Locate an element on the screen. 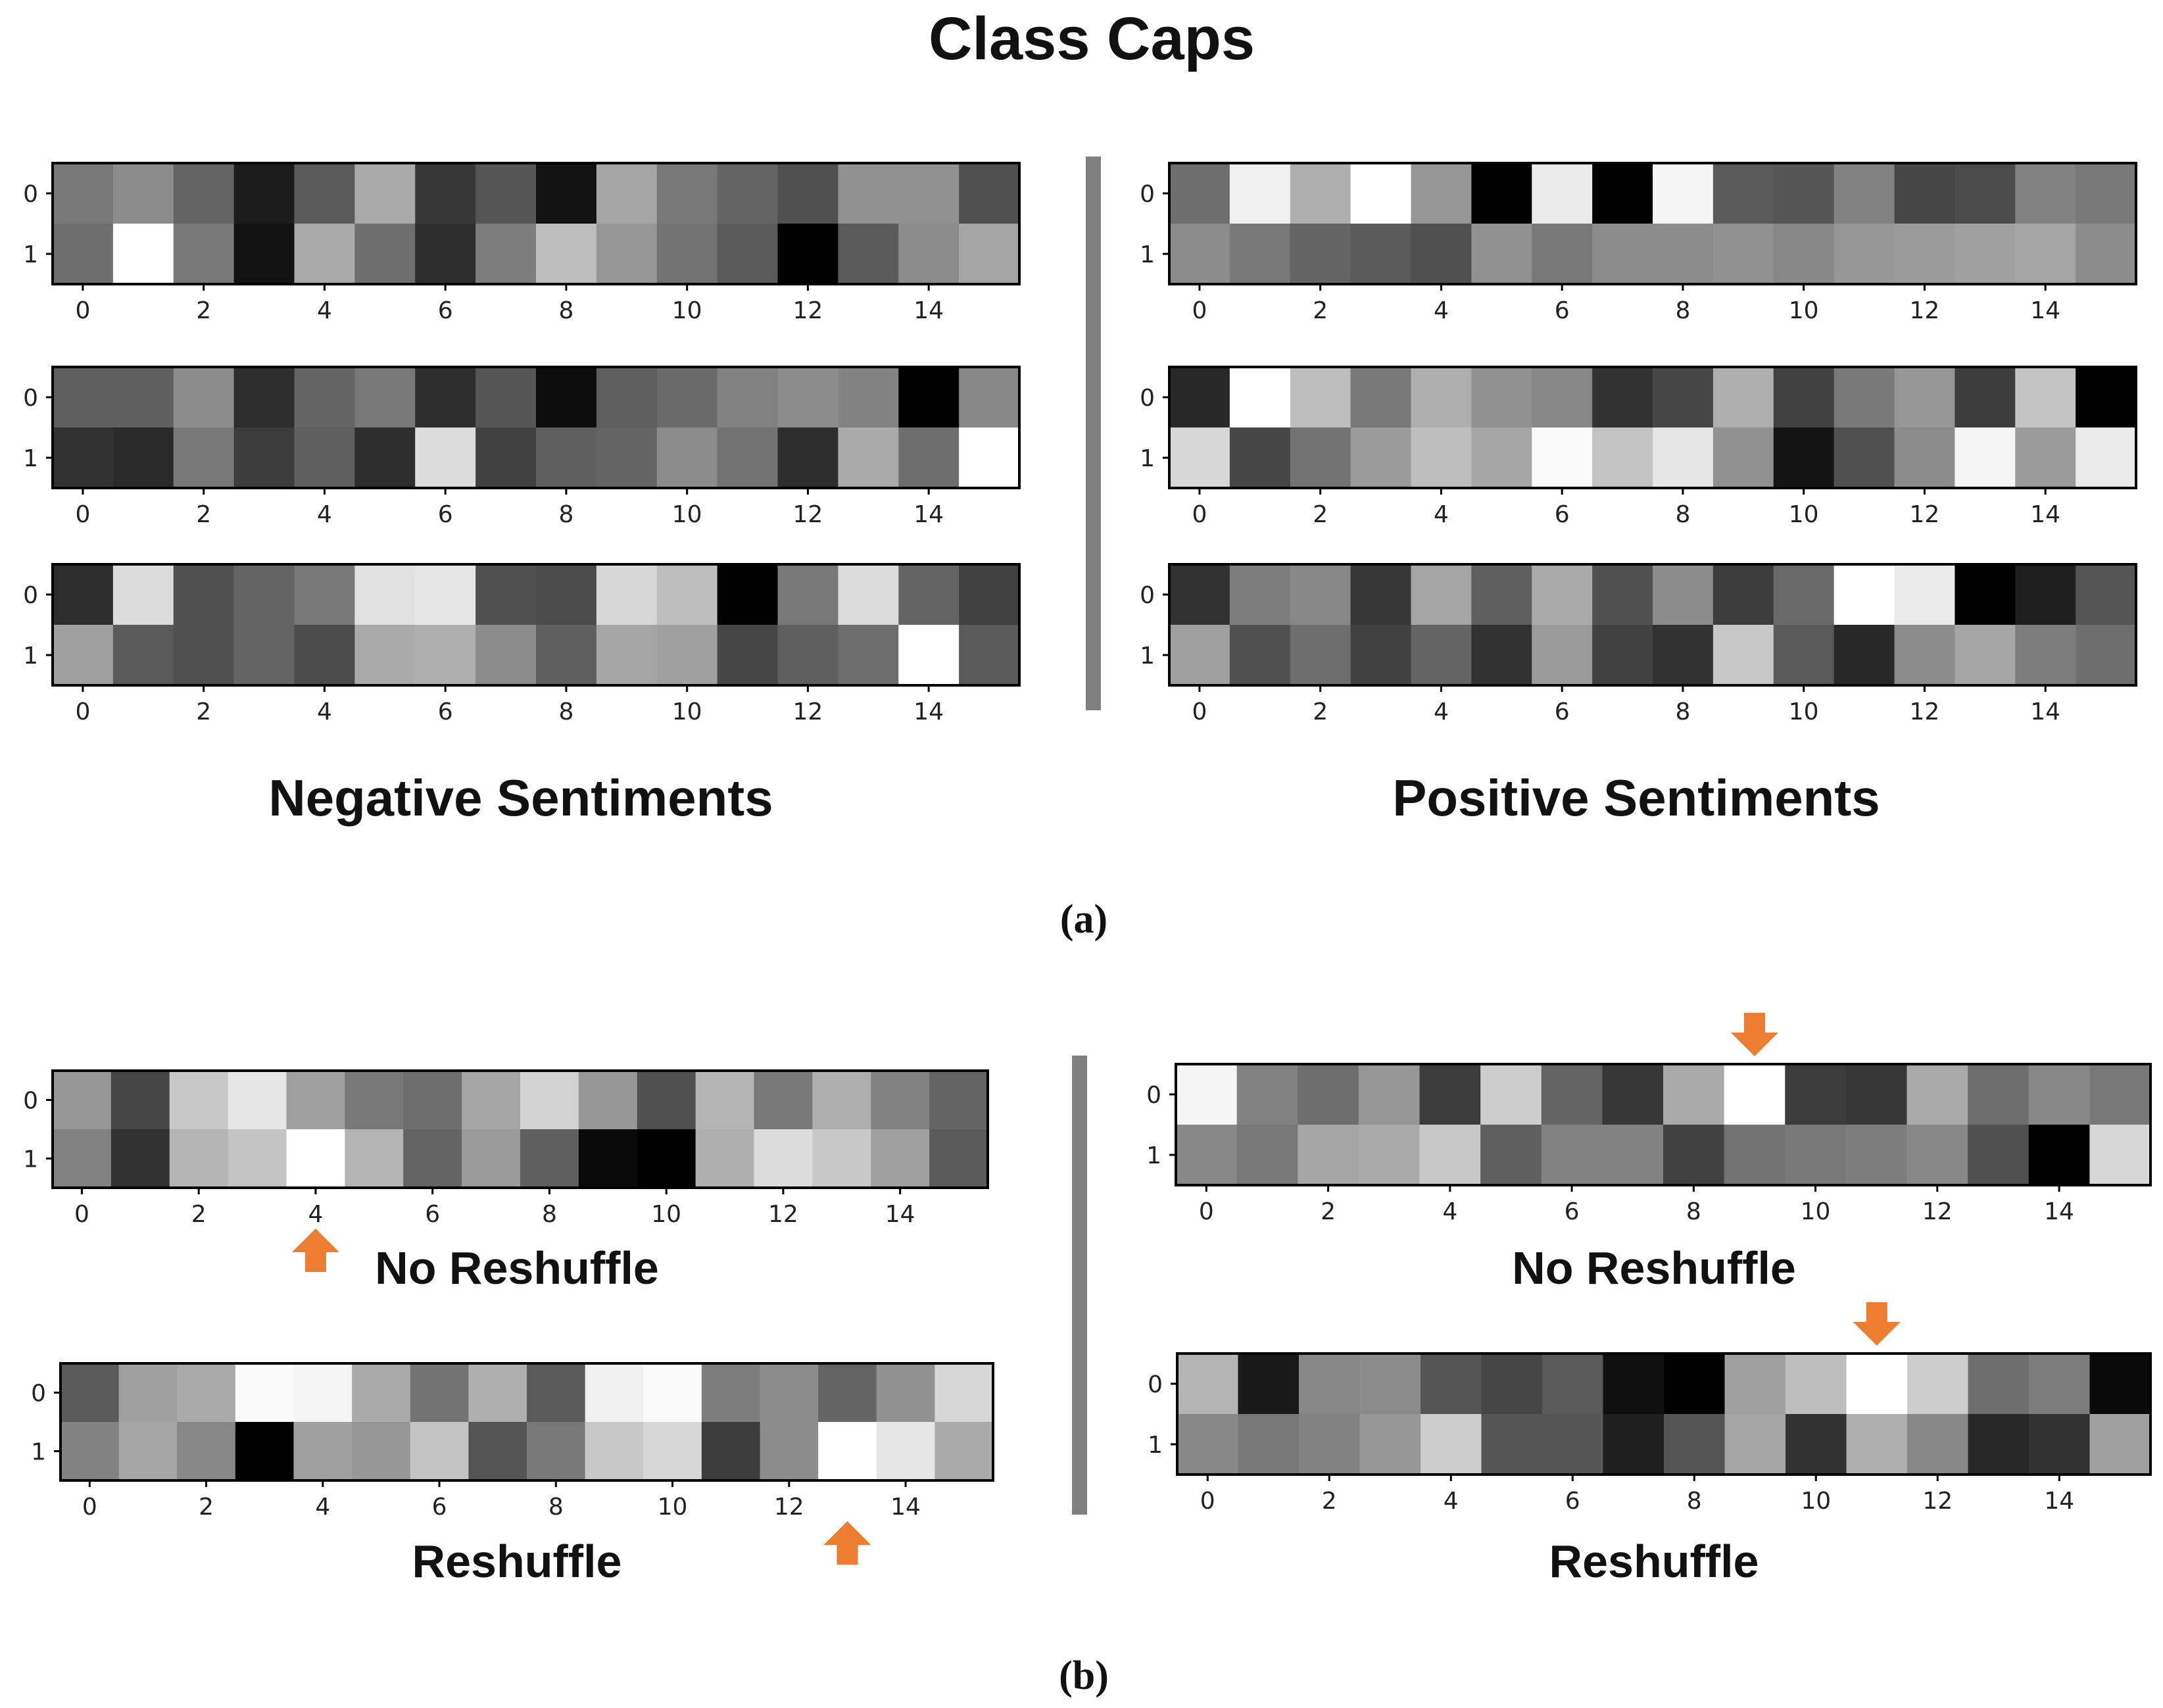  panel-a-caption: (a) is located at coordinates (1083, 919).